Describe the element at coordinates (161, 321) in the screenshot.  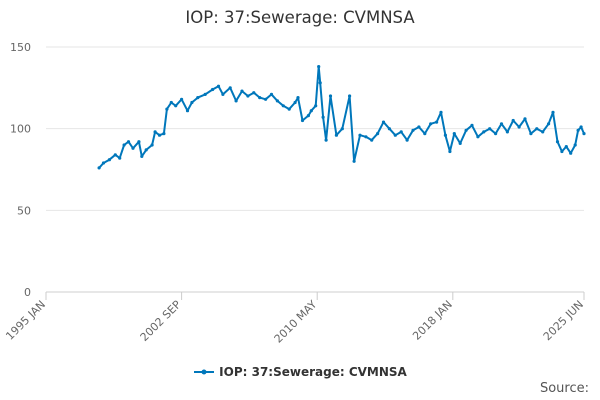
I see `x-tick-label: 2002 SEP` at that location.